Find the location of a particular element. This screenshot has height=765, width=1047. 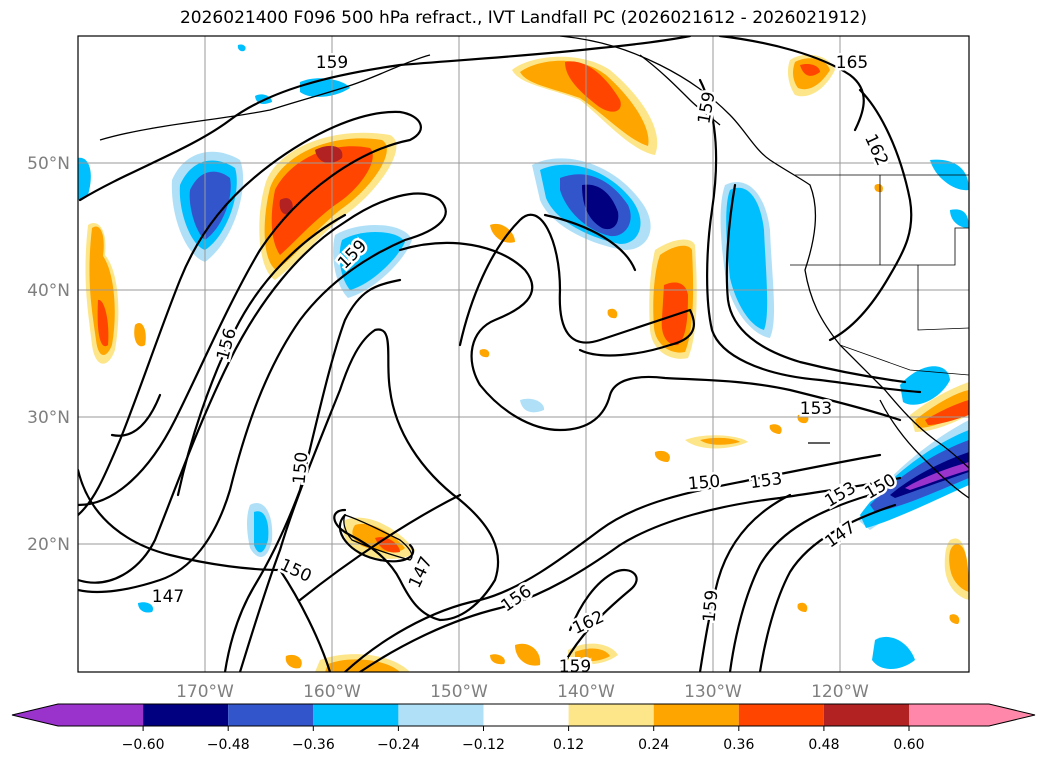

lon-label: 160°W is located at coordinates (332, 692).